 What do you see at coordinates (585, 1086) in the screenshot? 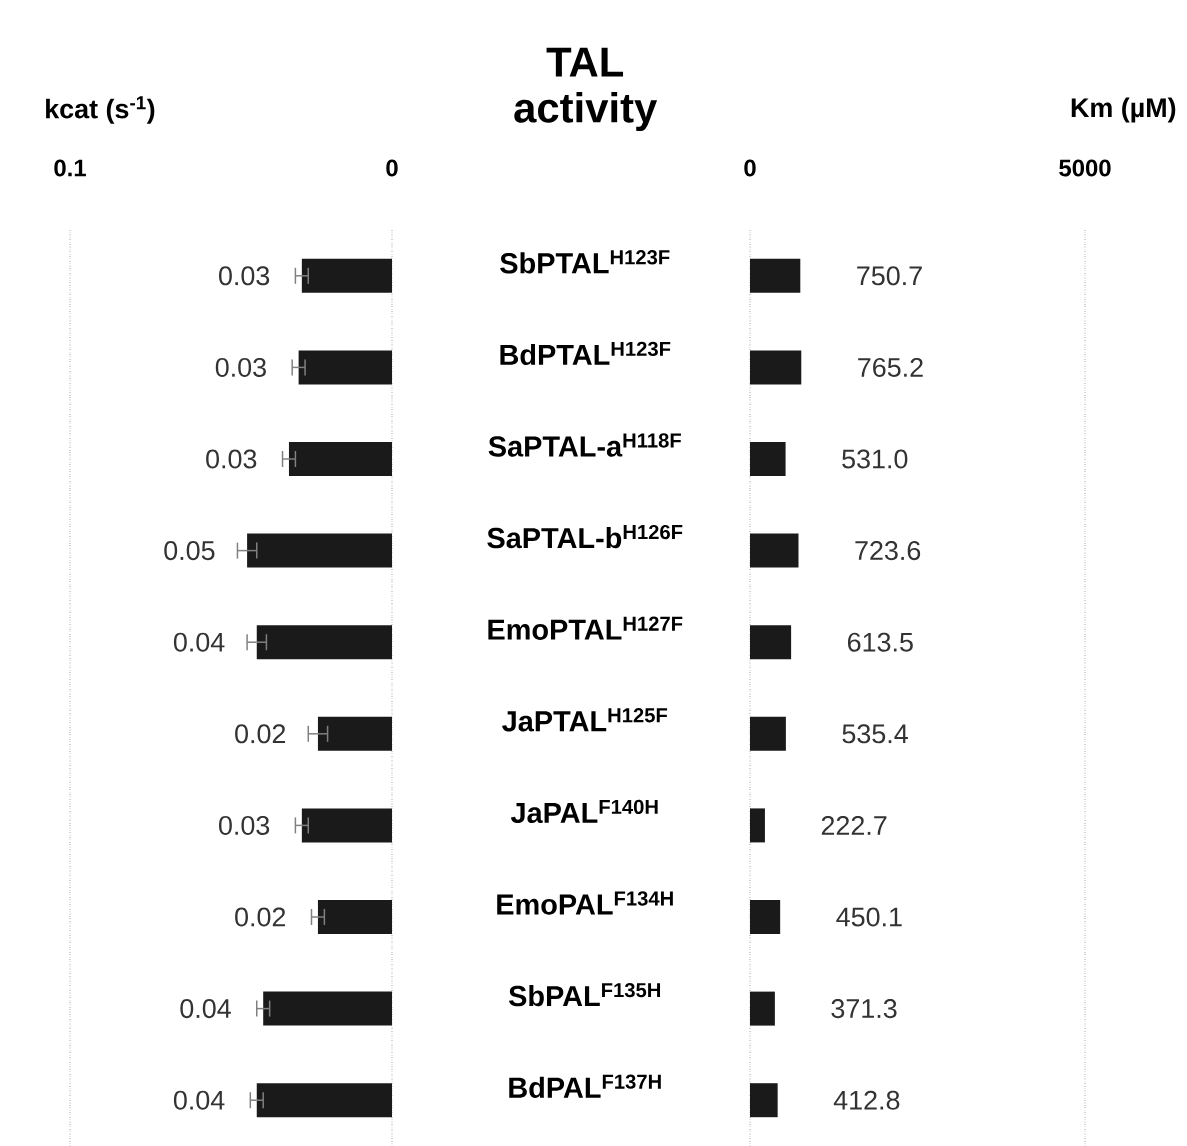
I see `y-tick-label: BdPAL$^{F137H}$` at bounding box center [585, 1086].